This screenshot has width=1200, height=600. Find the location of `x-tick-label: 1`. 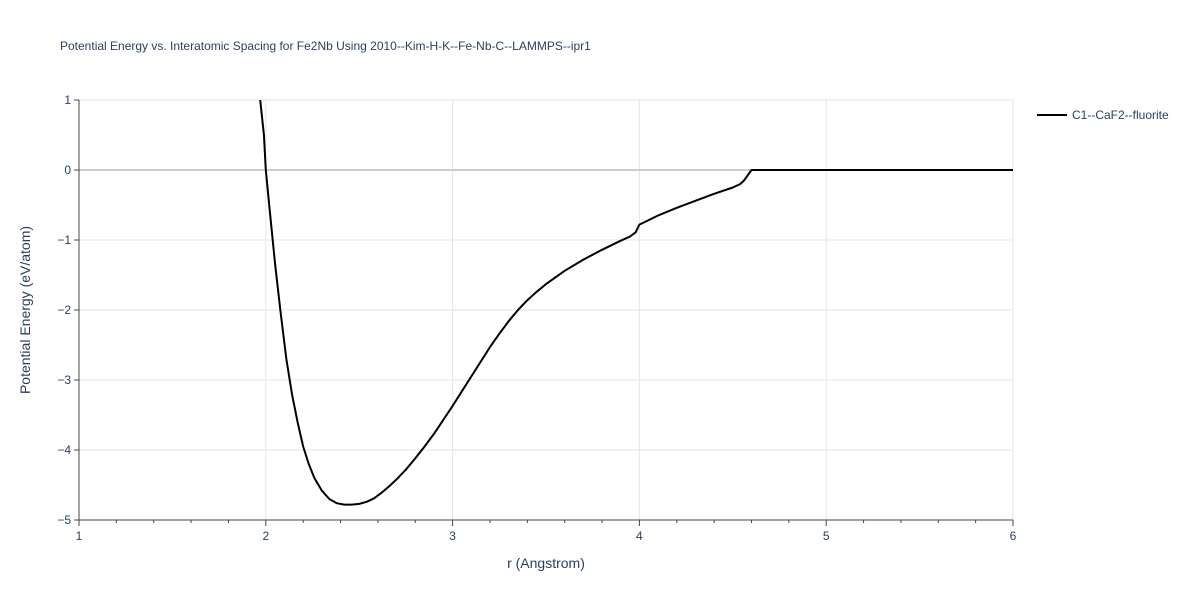

x-tick-label: 1 is located at coordinates (79, 536).